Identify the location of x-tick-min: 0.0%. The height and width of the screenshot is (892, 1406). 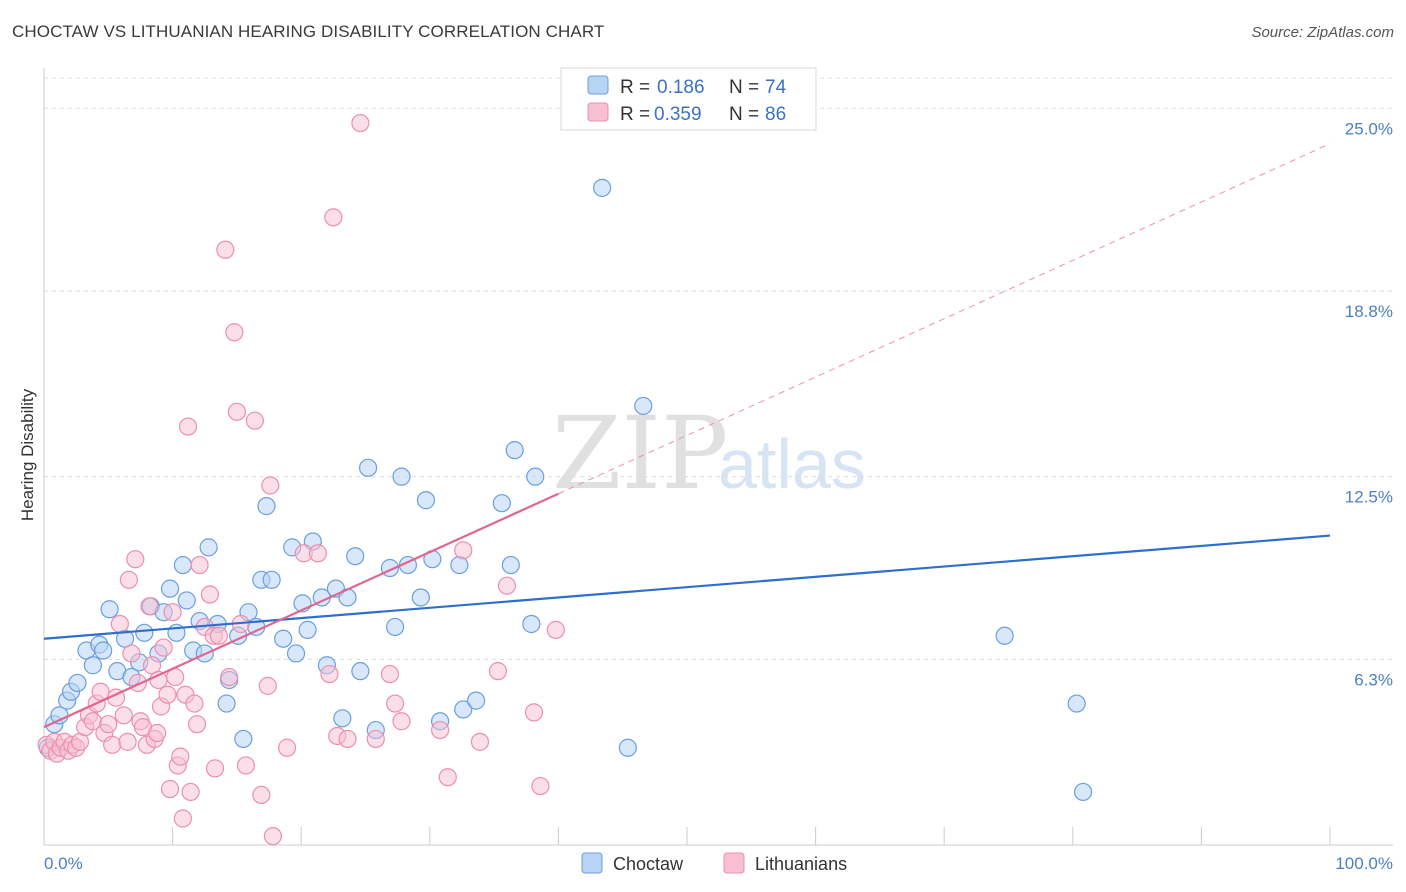
(63, 863).